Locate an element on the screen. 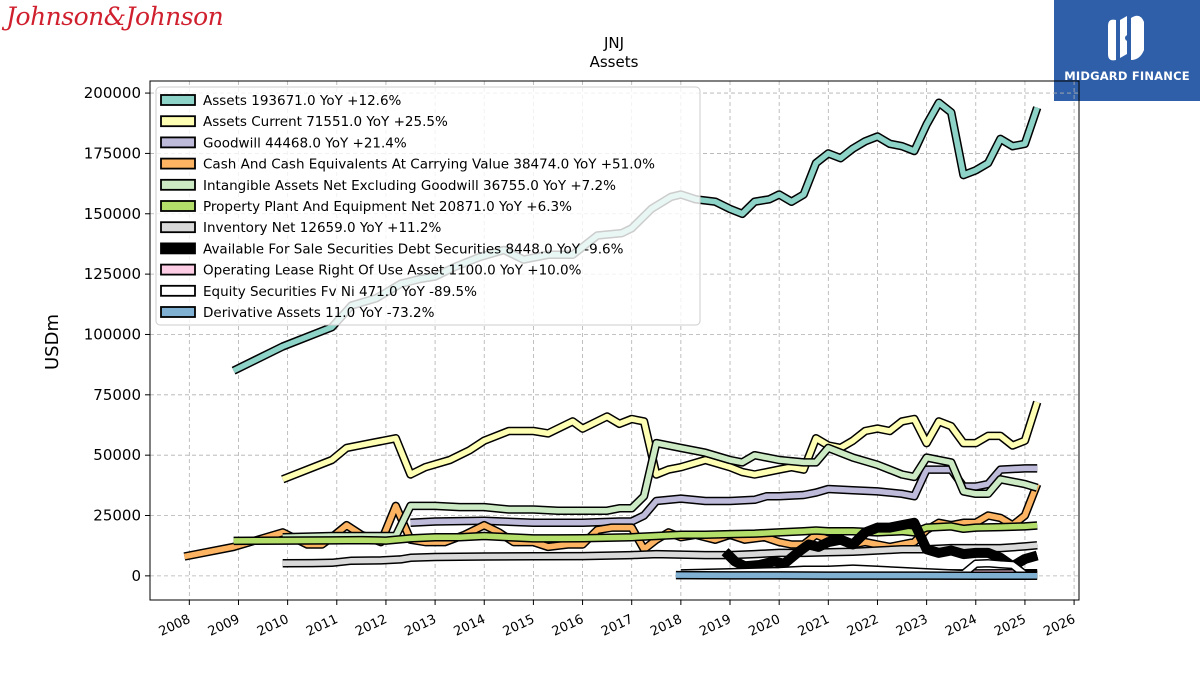 This screenshot has height=675, width=1200. x-tick-label: 2025 is located at coordinates (1010, 626).